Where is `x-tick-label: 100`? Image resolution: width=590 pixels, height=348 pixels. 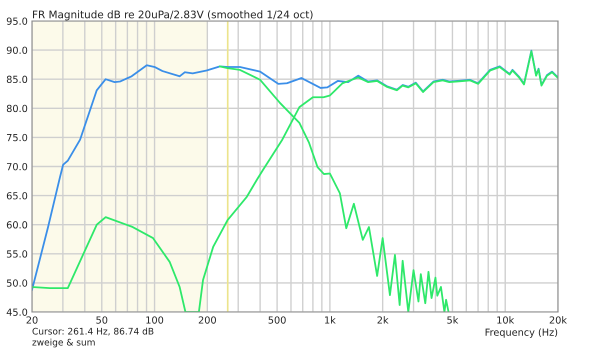 x-tick-label: 100 is located at coordinates (155, 320).